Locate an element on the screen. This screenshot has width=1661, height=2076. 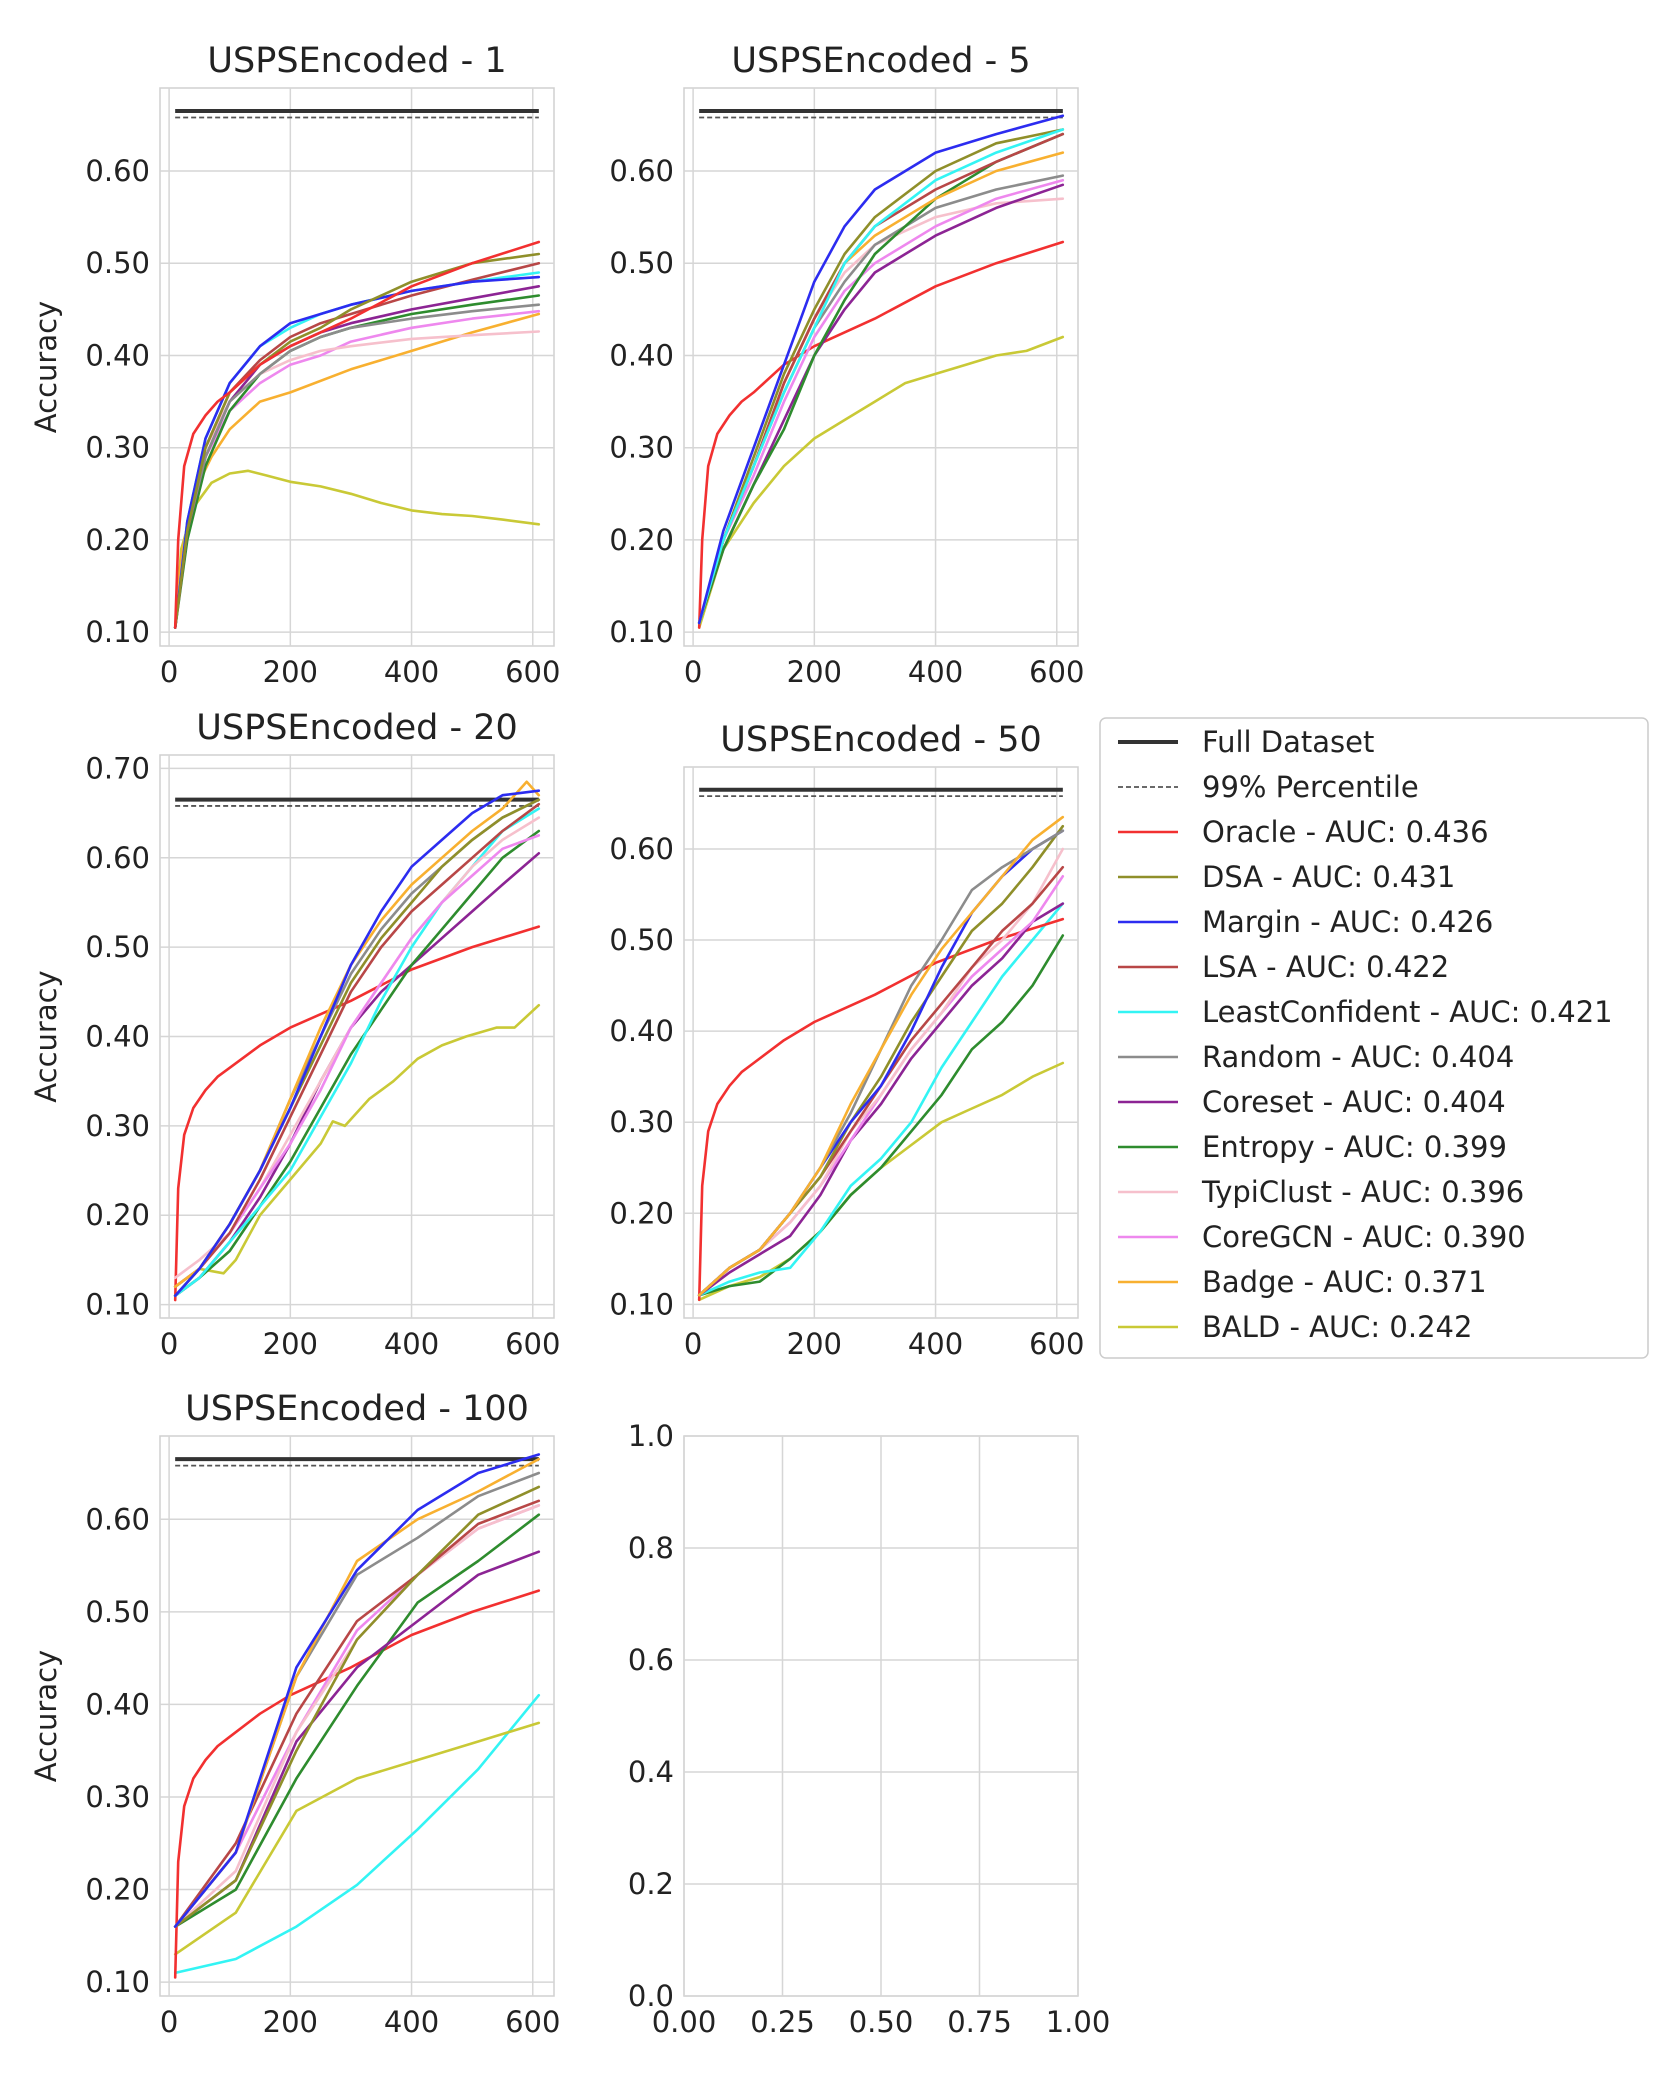
legend-label: CoreGCN - AUC: 0.390 is located at coordinates (1364, 1237).